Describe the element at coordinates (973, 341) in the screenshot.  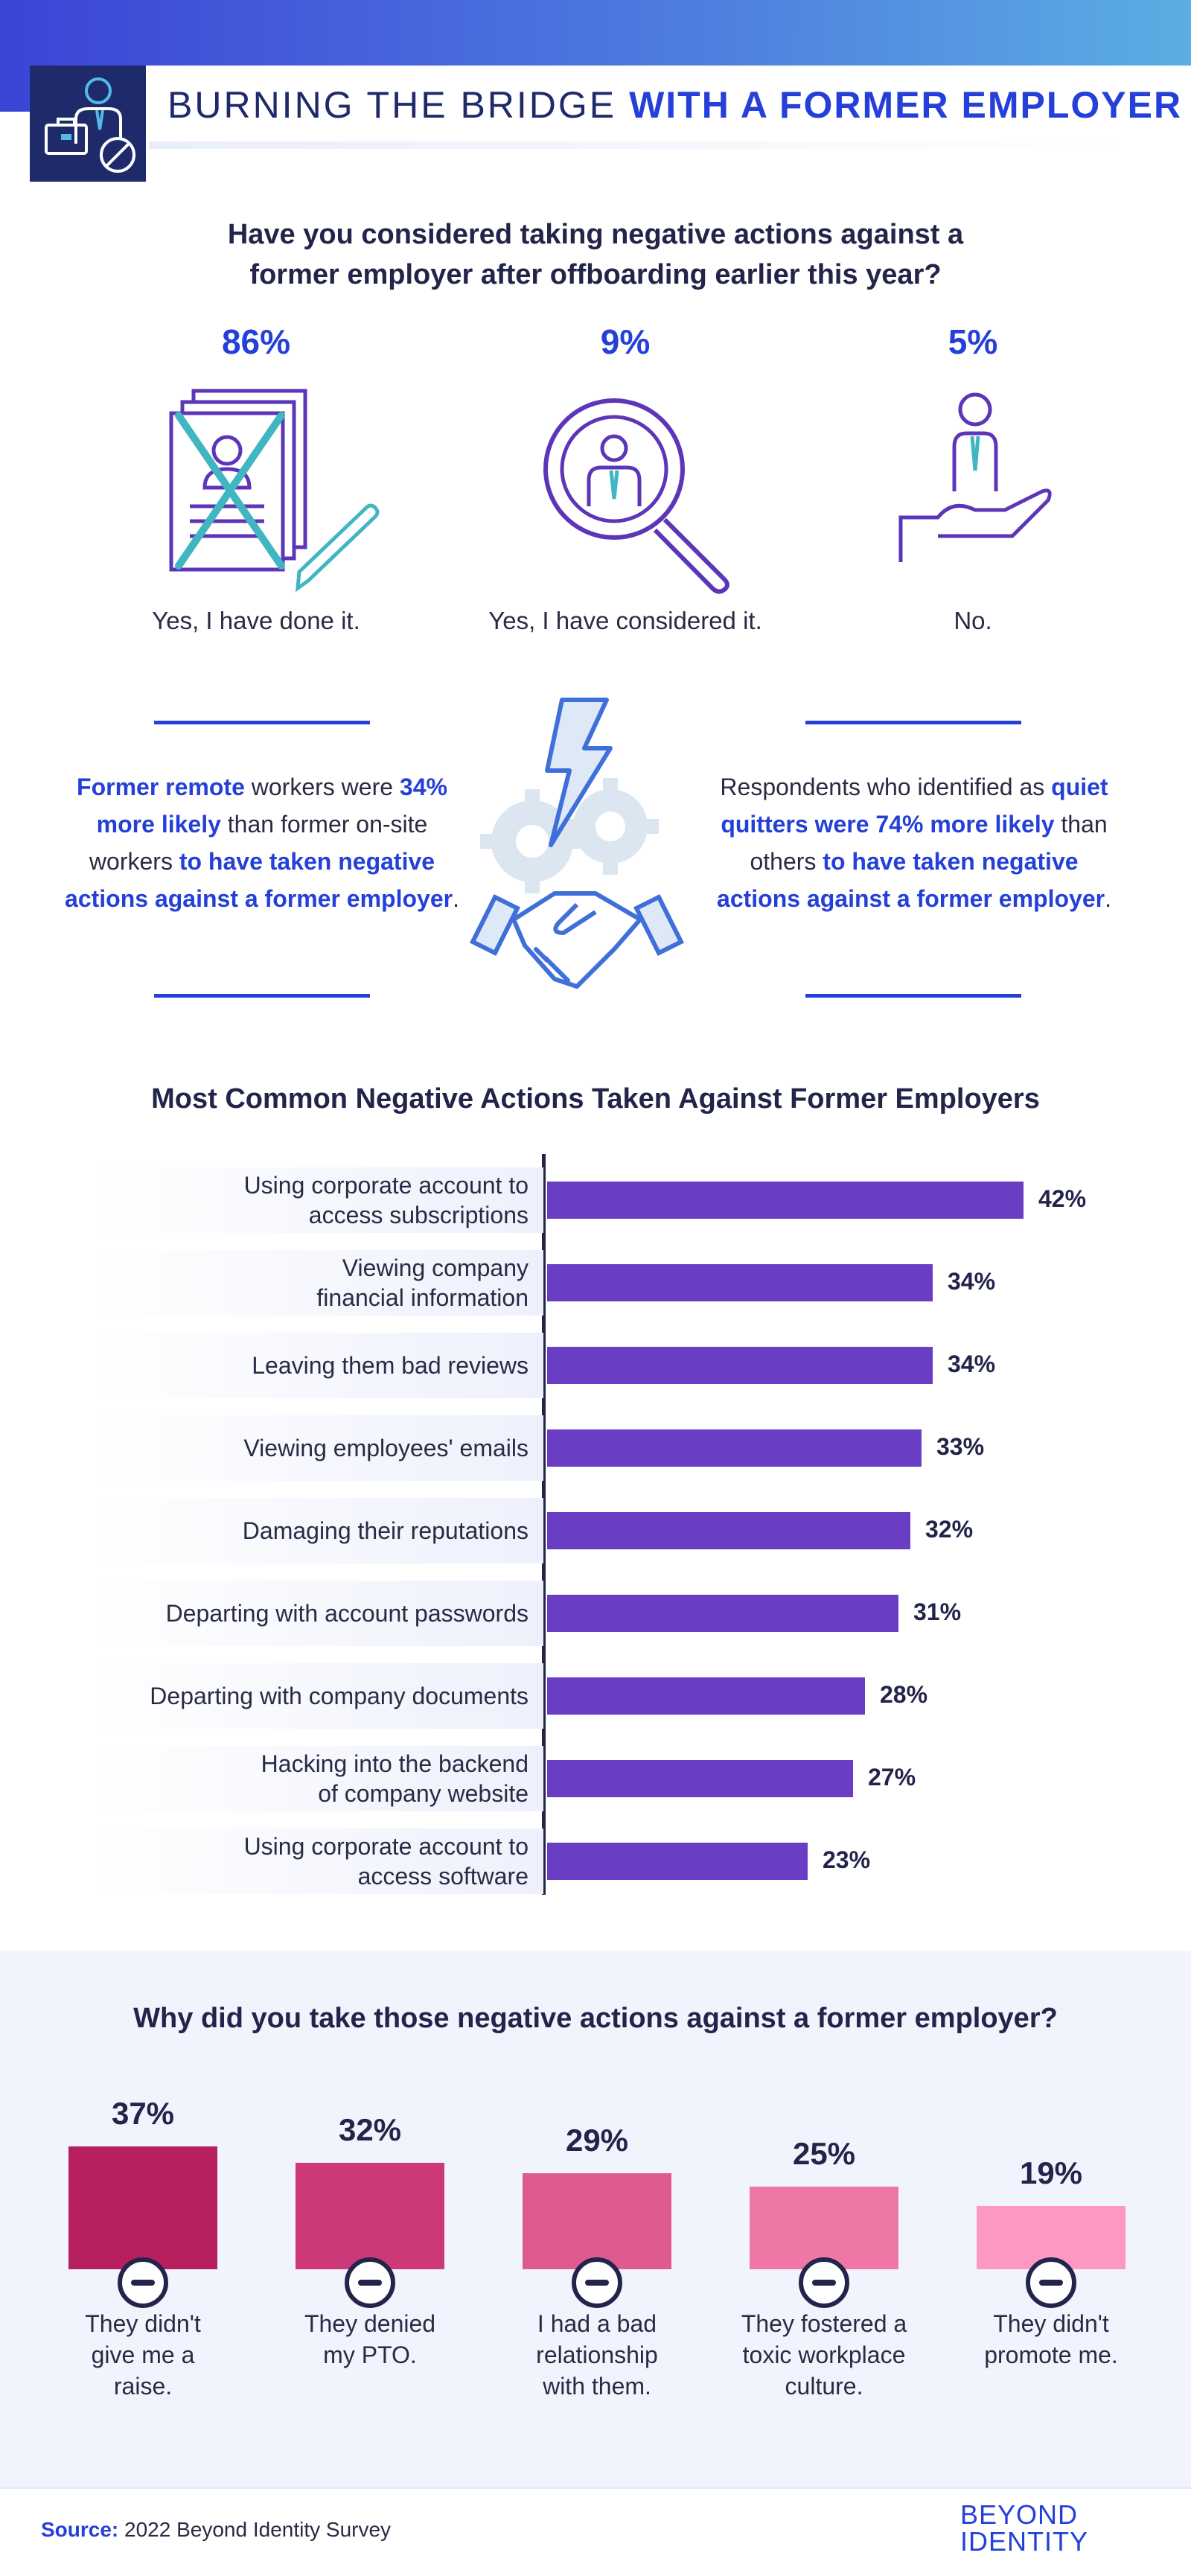
I see `answer-percent-no: 5%` at that location.